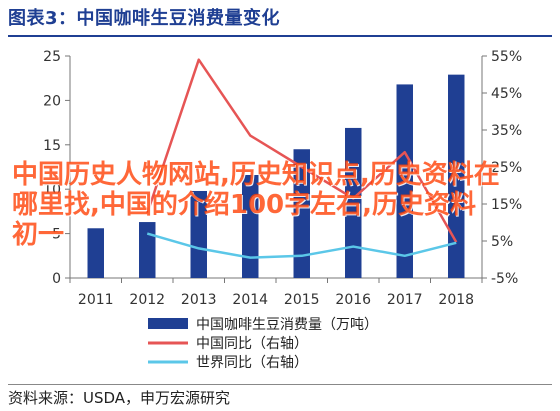 The height and width of the screenshot is (411, 560). Describe the element at coordinates (506, 168) in the screenshot. I see `y-right-tick-label: 25%` at that location.